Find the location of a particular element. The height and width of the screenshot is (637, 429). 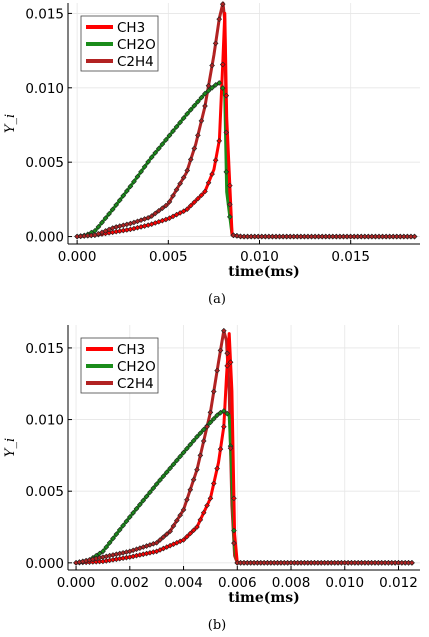

x-tick-label: 0.010 is located at coordinates (259, 257).